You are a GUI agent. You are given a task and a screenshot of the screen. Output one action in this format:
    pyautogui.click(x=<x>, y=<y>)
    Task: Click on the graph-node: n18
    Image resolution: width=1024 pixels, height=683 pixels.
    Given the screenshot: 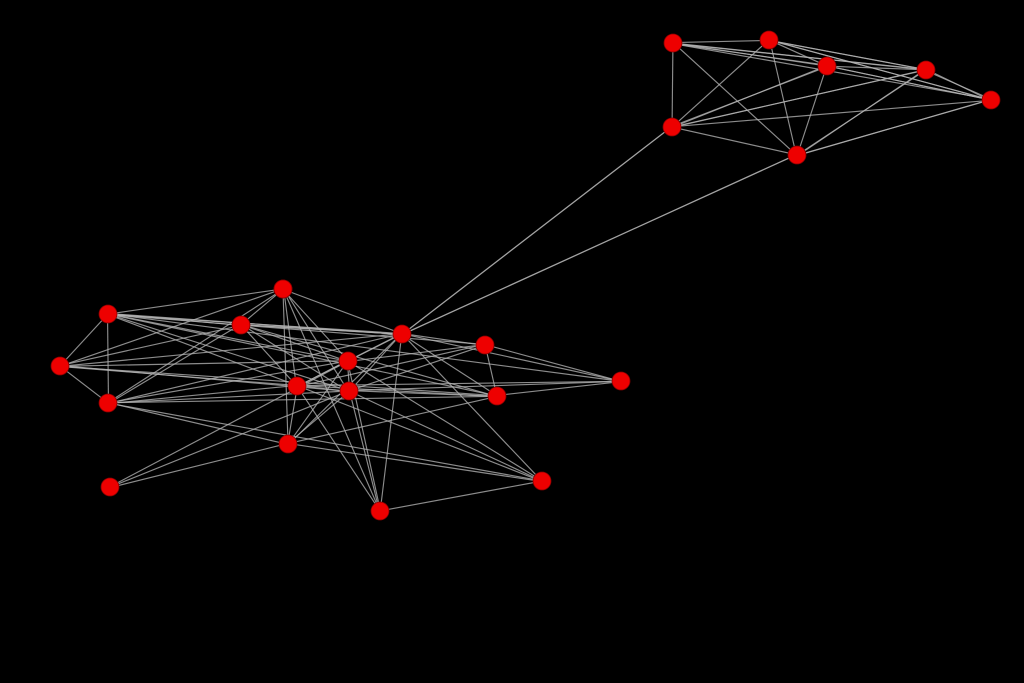 What is the action you would take?
    pyautogui.click(x=108, y=403)
    